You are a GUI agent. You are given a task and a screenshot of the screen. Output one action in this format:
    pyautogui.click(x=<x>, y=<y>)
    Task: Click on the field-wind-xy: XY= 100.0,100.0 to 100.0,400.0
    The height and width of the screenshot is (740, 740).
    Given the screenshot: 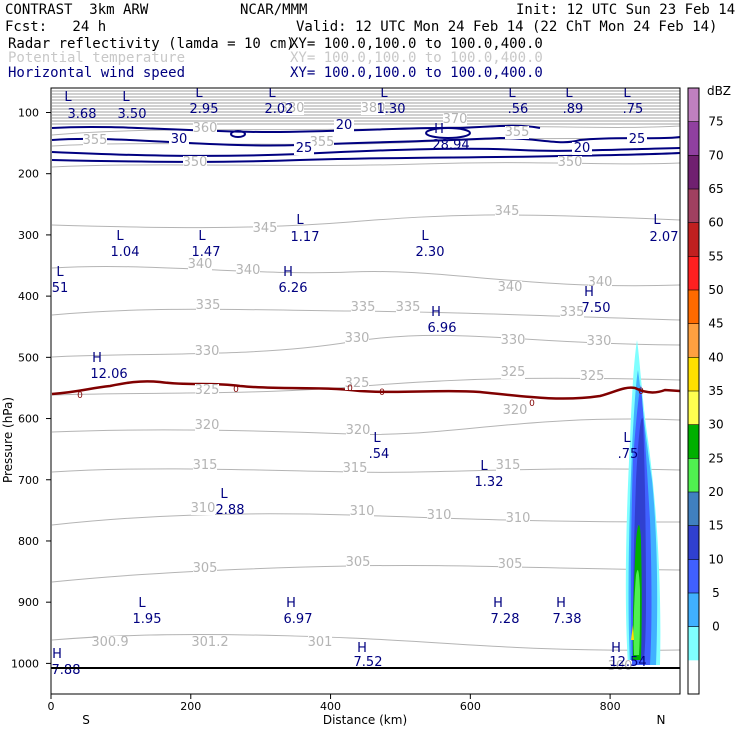 What is the action you would take?
    pyautogui.click(x=416, y=73)
    